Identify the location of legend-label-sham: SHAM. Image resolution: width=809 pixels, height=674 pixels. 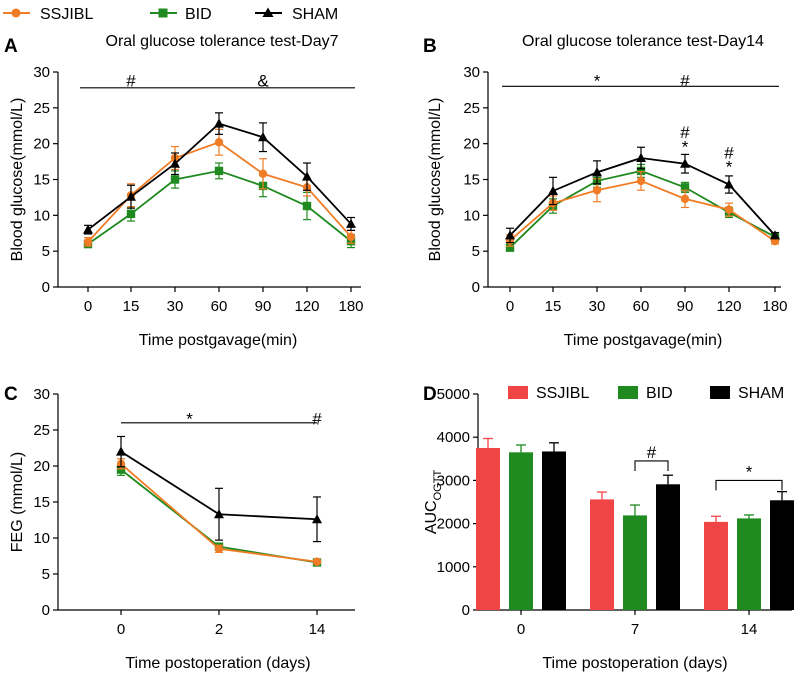
(761, 393).